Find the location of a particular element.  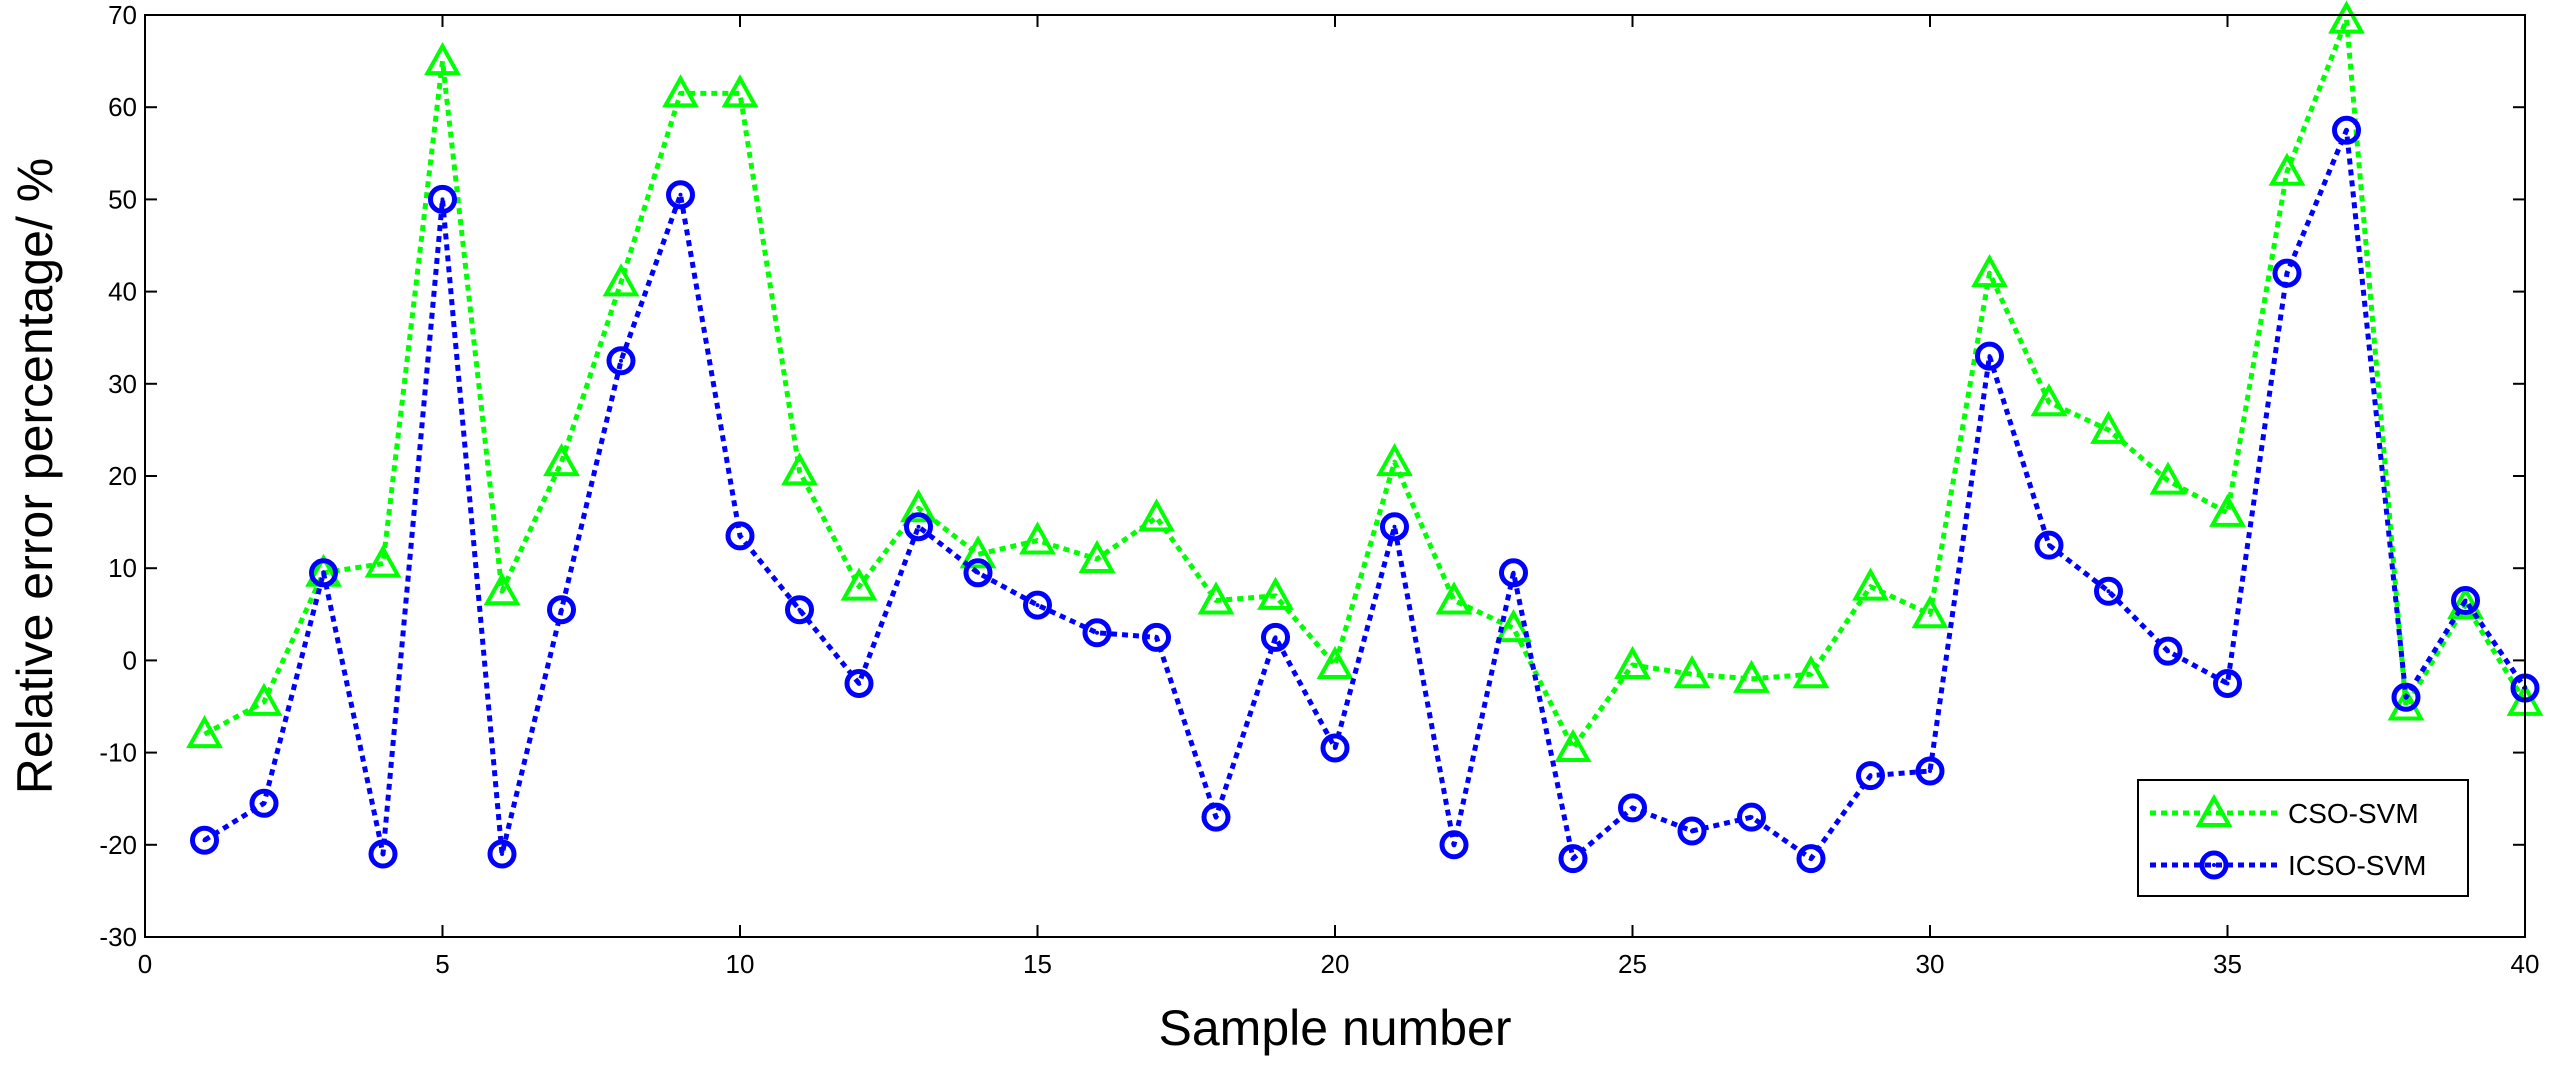

x-tick-label: 25 is located at coordinates (1632, 964).